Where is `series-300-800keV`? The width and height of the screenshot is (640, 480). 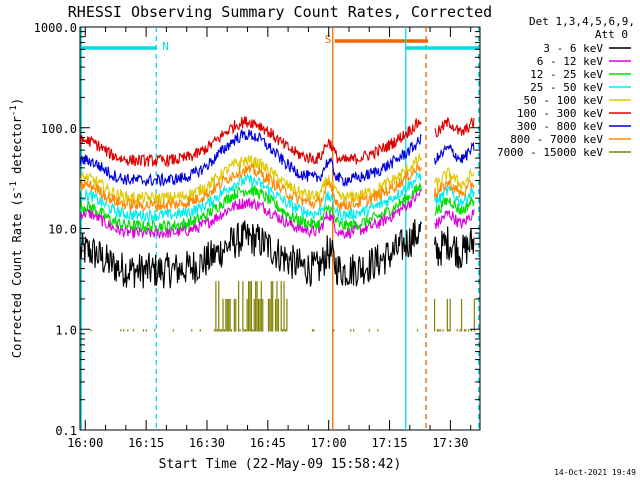 series-300-800keV is located at coordinates (277, 158).